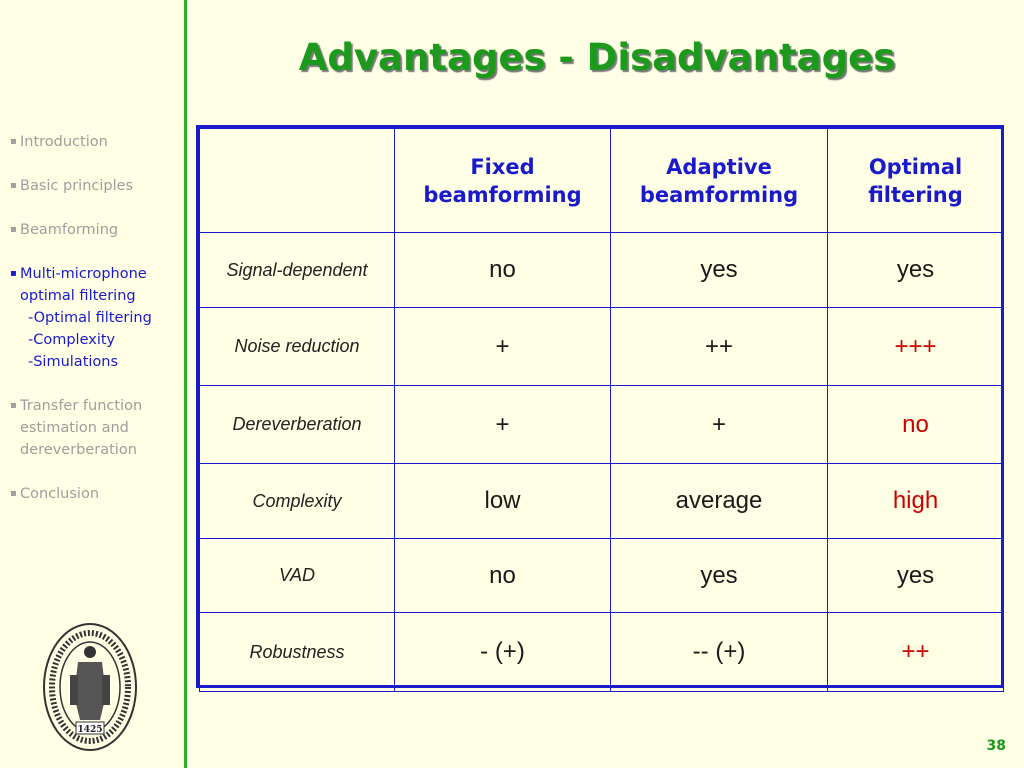  Describe the element at coordinates (78, 296) in the screenshot. I see `nav-item-label-line2: optimal filtering` at that location.